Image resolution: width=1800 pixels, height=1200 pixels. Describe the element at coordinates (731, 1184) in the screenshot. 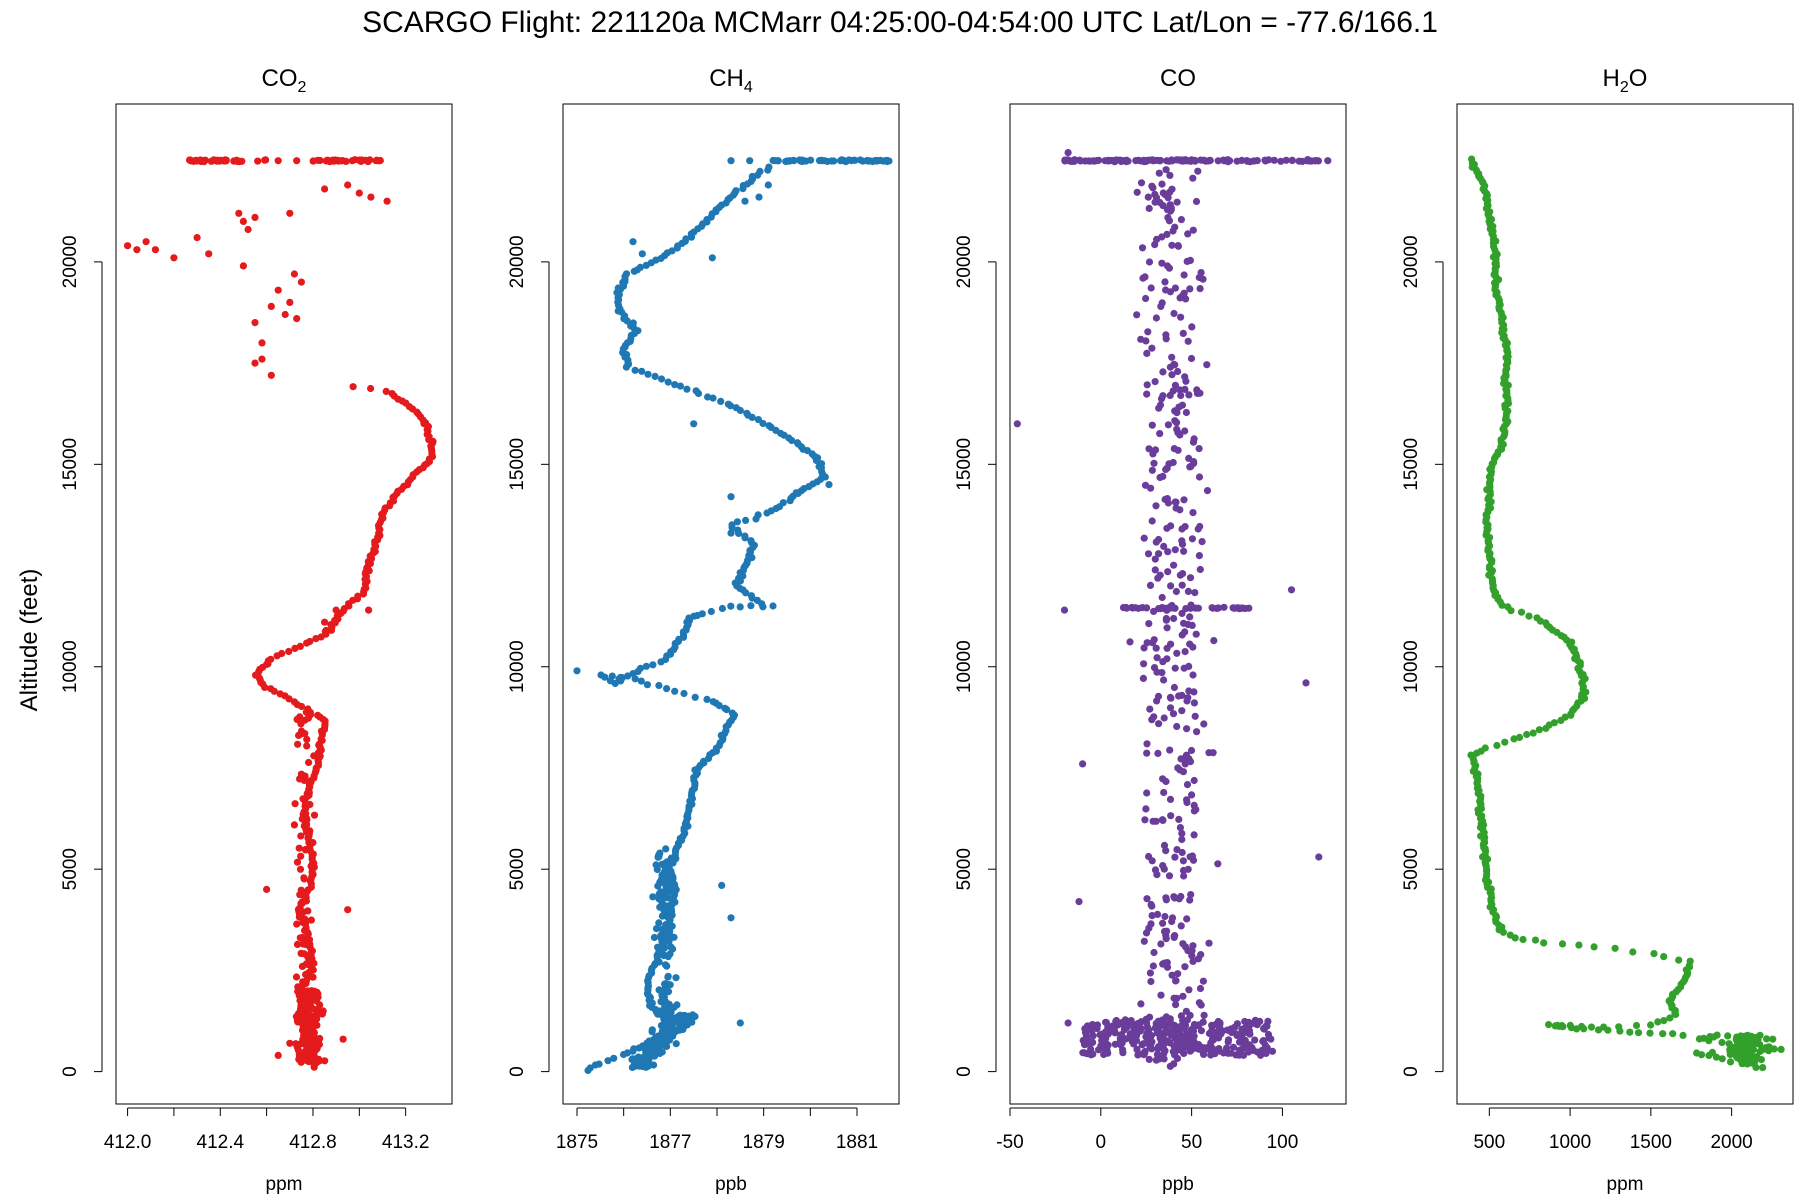

I see `x-axis-label: ppb` at that location.